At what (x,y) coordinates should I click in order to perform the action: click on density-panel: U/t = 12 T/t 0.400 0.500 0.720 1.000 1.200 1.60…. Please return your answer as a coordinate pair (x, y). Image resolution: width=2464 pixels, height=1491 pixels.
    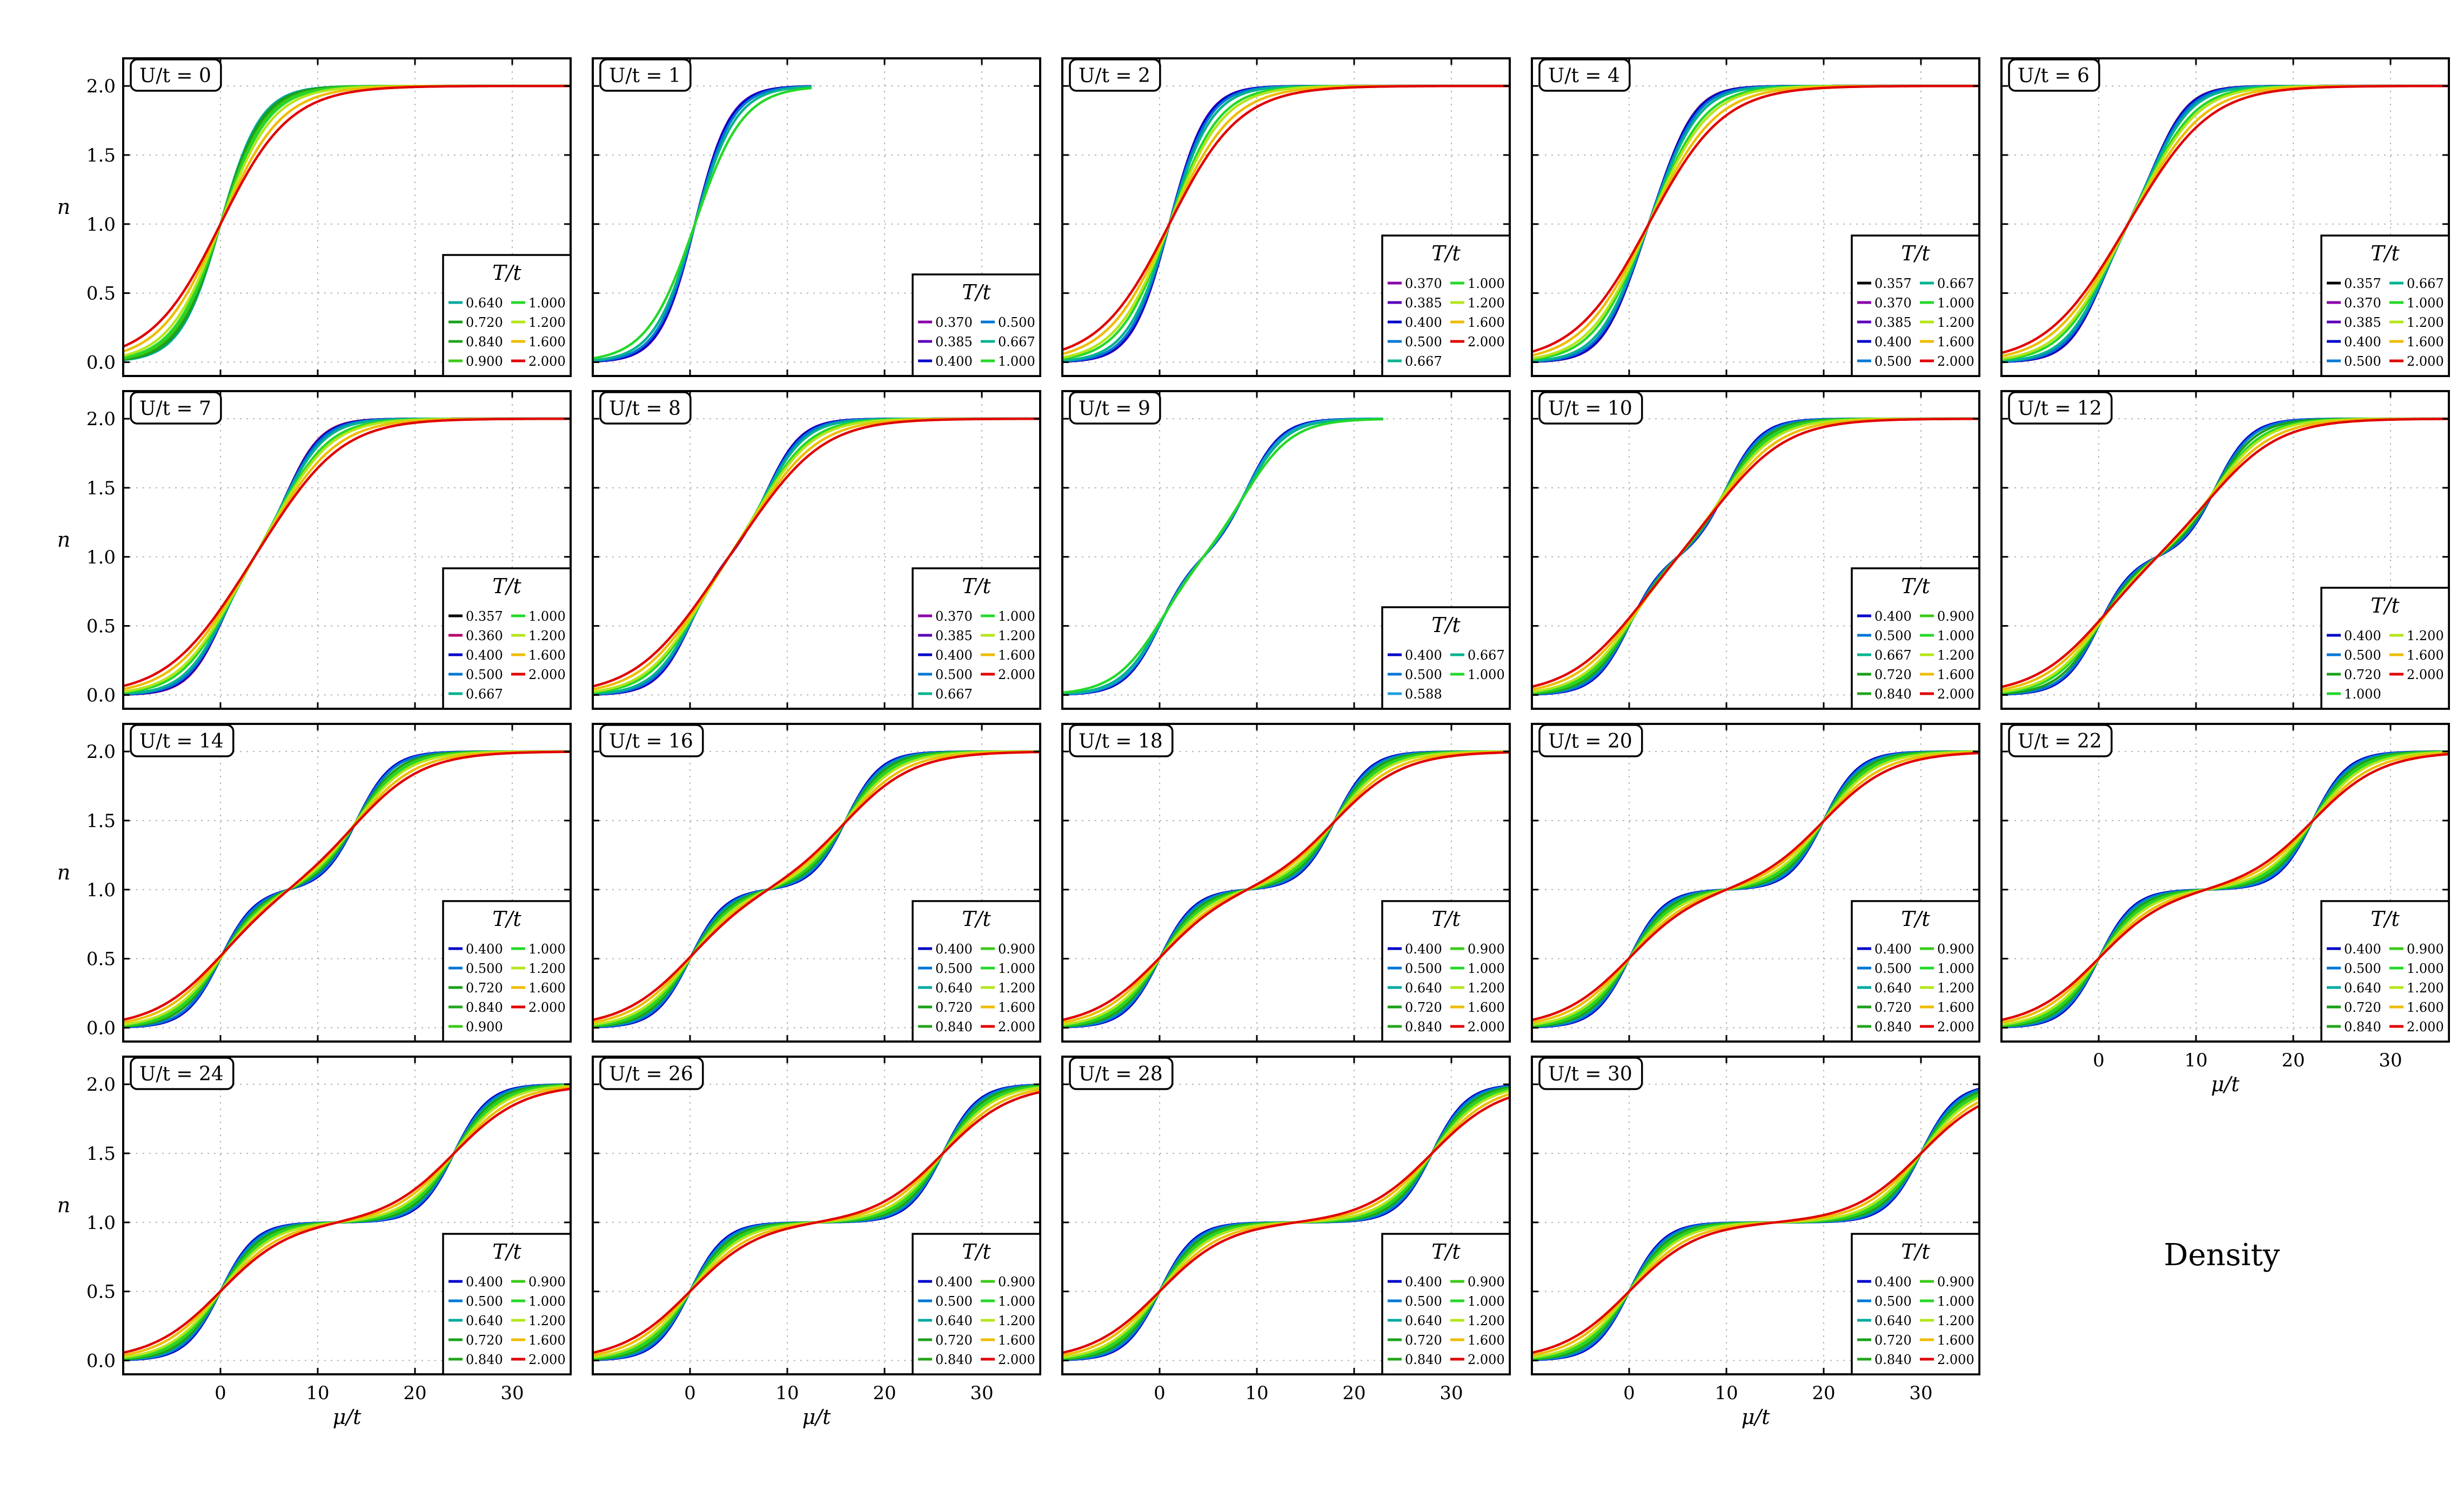
    Looking at the image, I should click on (2225, 550).